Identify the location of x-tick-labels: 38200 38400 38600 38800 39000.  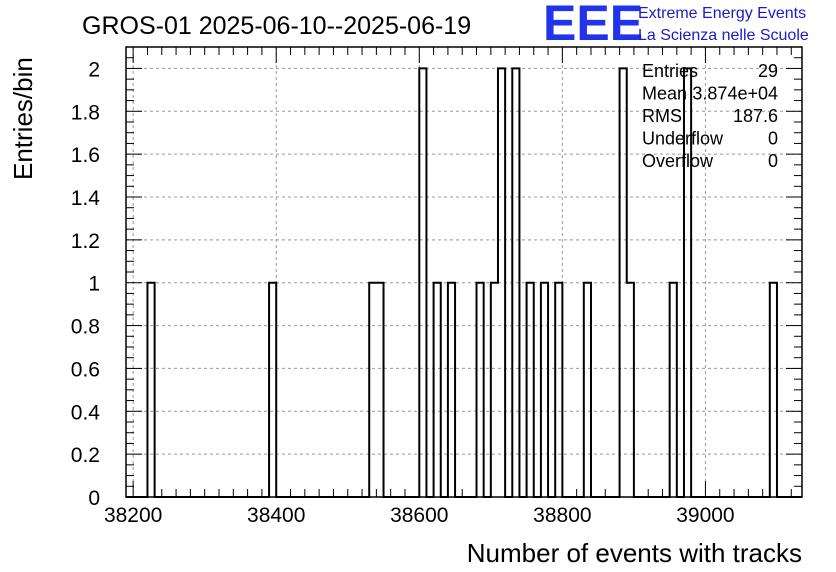
(419, 515).